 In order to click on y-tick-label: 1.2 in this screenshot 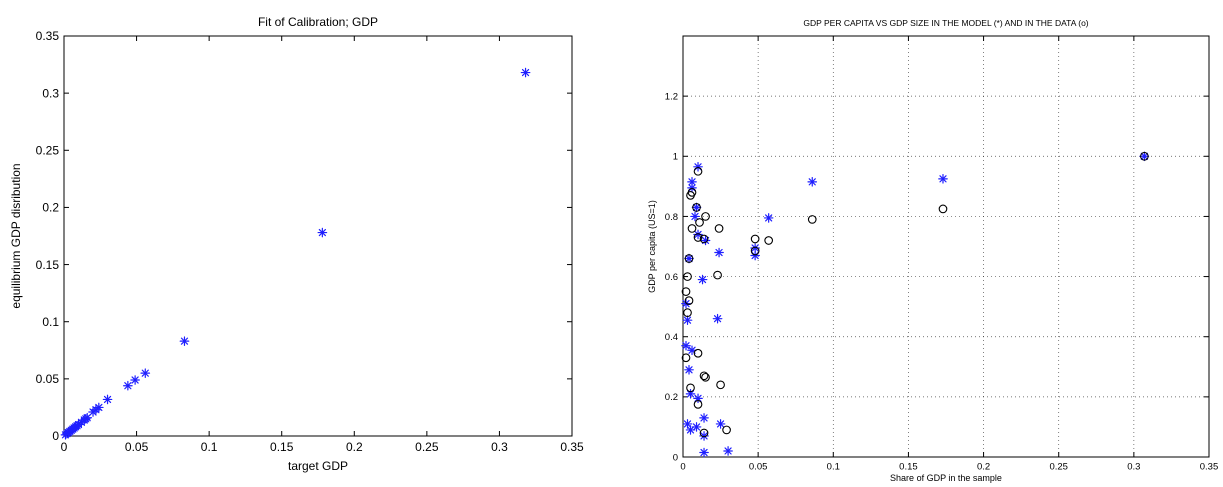, I will do `click(671, 96)`.